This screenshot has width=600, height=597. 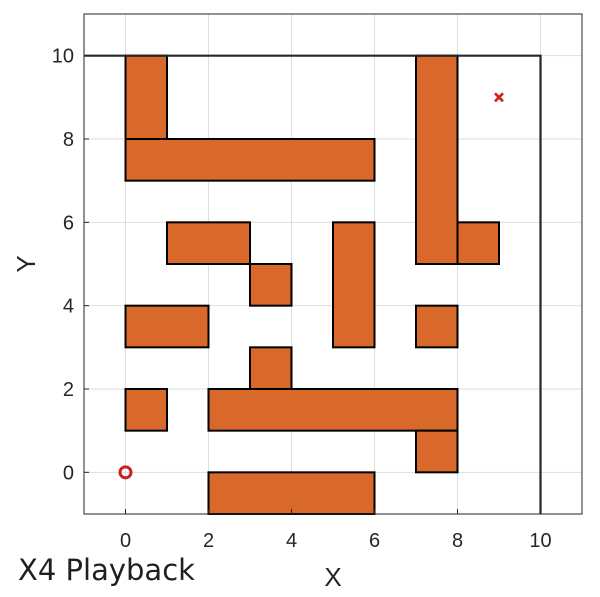 What do you see at coordinates (499, 97) in the screenshot?
I see `goal-marker` at bounding box center [499, 97].